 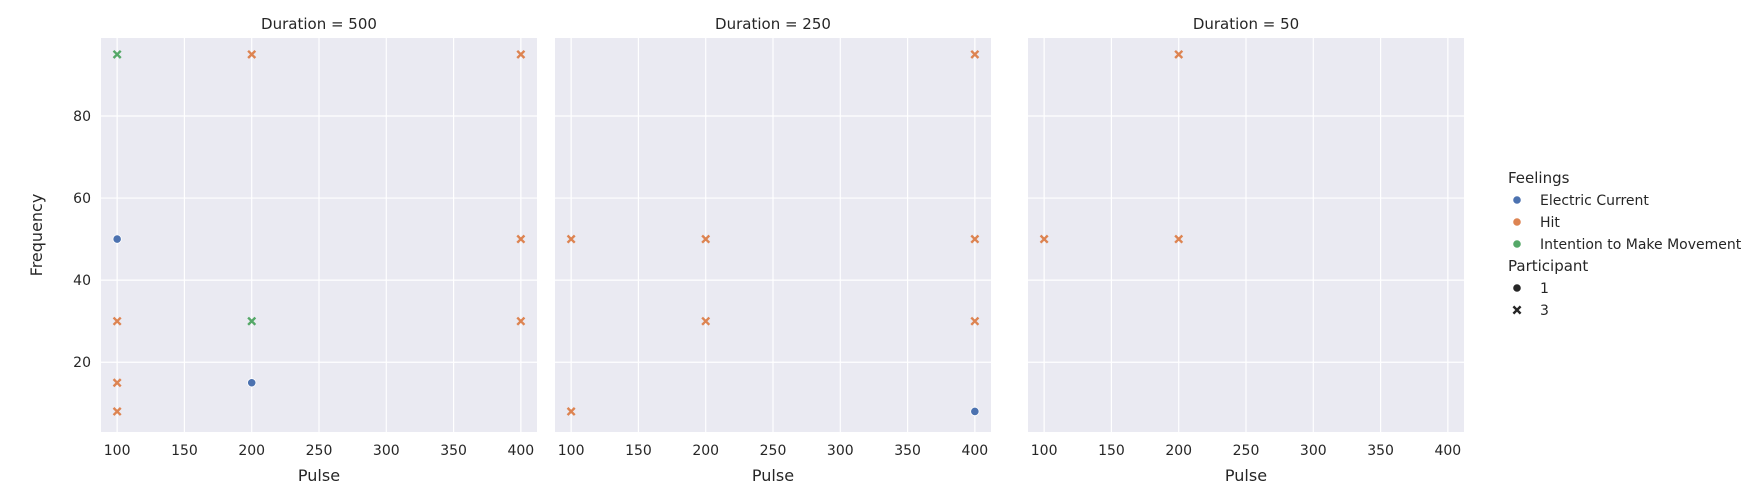 I want to click on y-tick-label: 40, so click(x=82, y=281).